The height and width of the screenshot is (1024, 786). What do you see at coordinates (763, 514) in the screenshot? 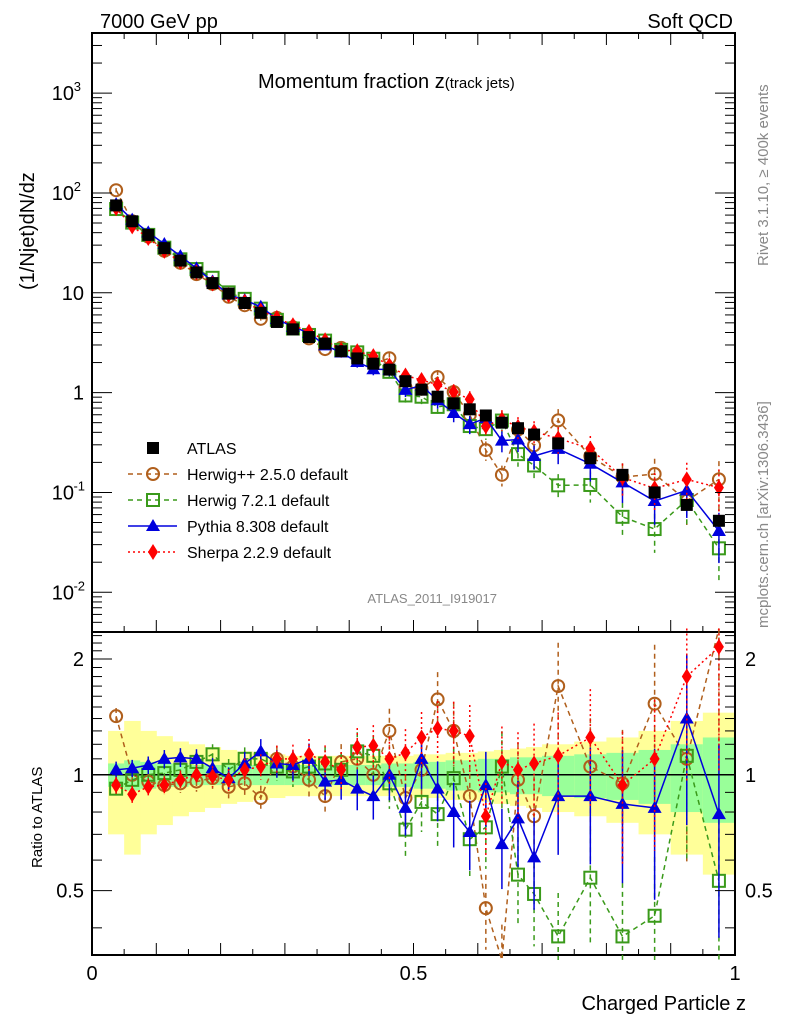
I see `mcplots-text: mcplots.cern.ch [arXiv:1306.3436]` at bounding box center [763, 514].